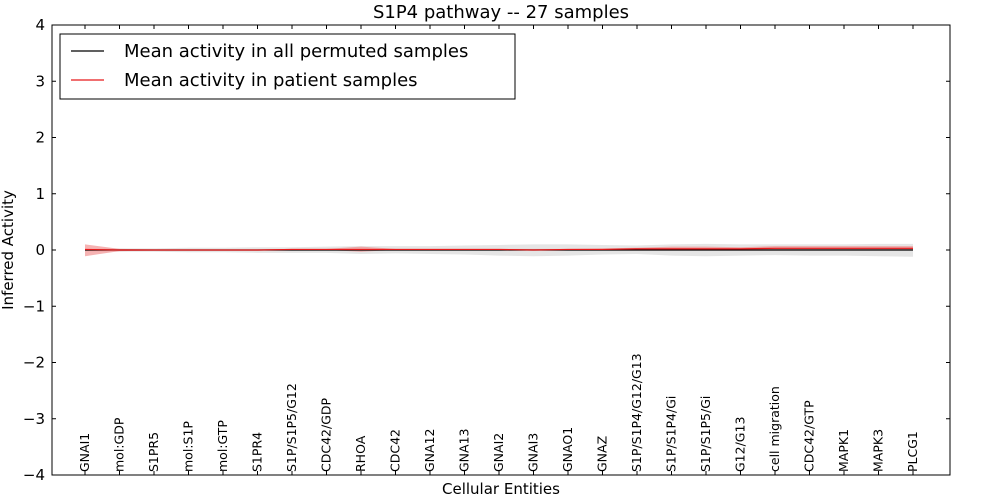 This screenshot has width=1000, height=500. I want to click on y-tick-label: −2, so click(34, 363).